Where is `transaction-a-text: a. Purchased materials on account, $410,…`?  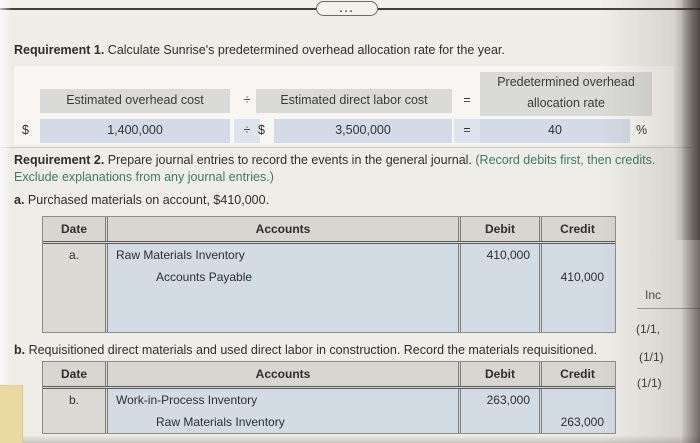
transaction-a-text: a. Purchased materials on account, $410,… is located at coordinates (142, 200).